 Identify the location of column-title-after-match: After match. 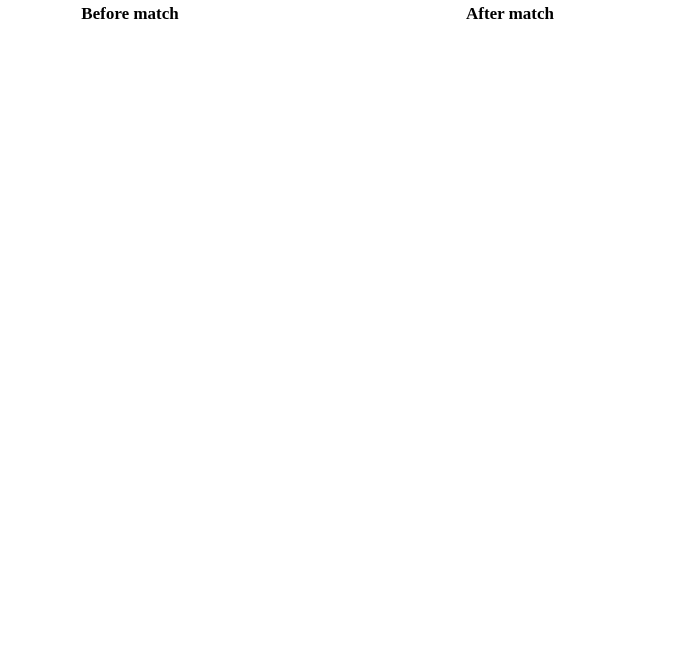
(510, 13).